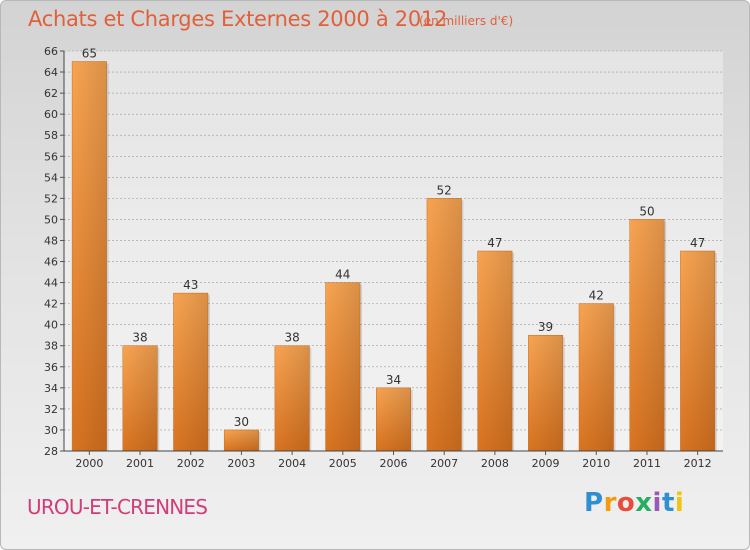 This screenshot has height=550, width=750. I want to click on logo-letter: t, so click(668, 503).